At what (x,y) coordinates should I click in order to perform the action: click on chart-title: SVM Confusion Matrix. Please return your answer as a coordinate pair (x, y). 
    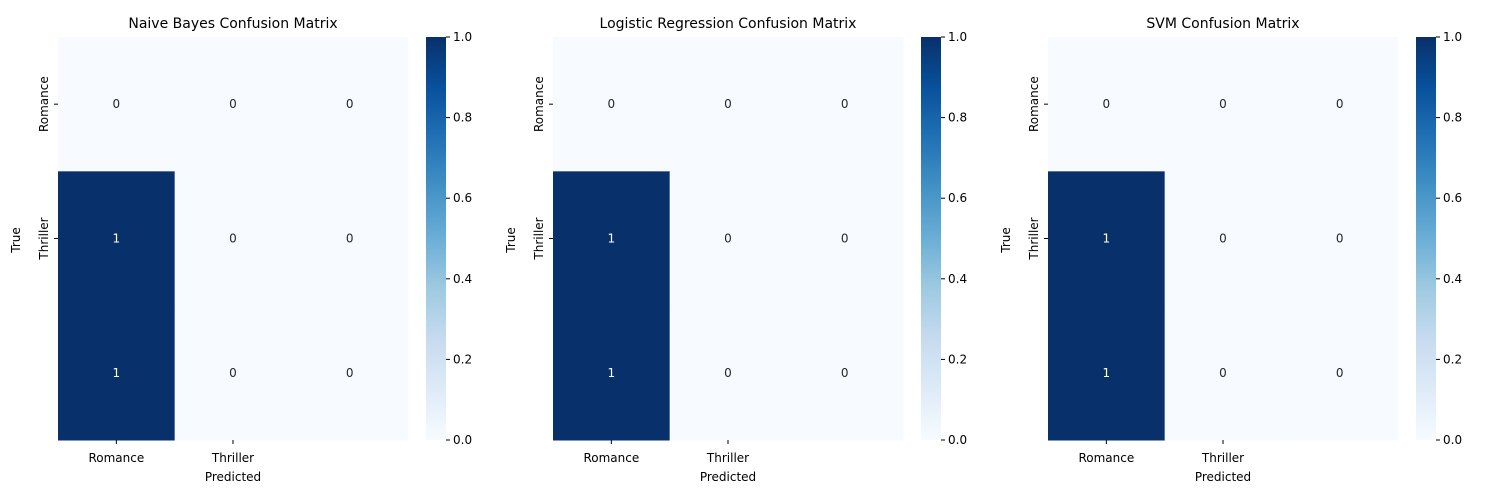
    Looking at the image, I should click on (1222, 24).